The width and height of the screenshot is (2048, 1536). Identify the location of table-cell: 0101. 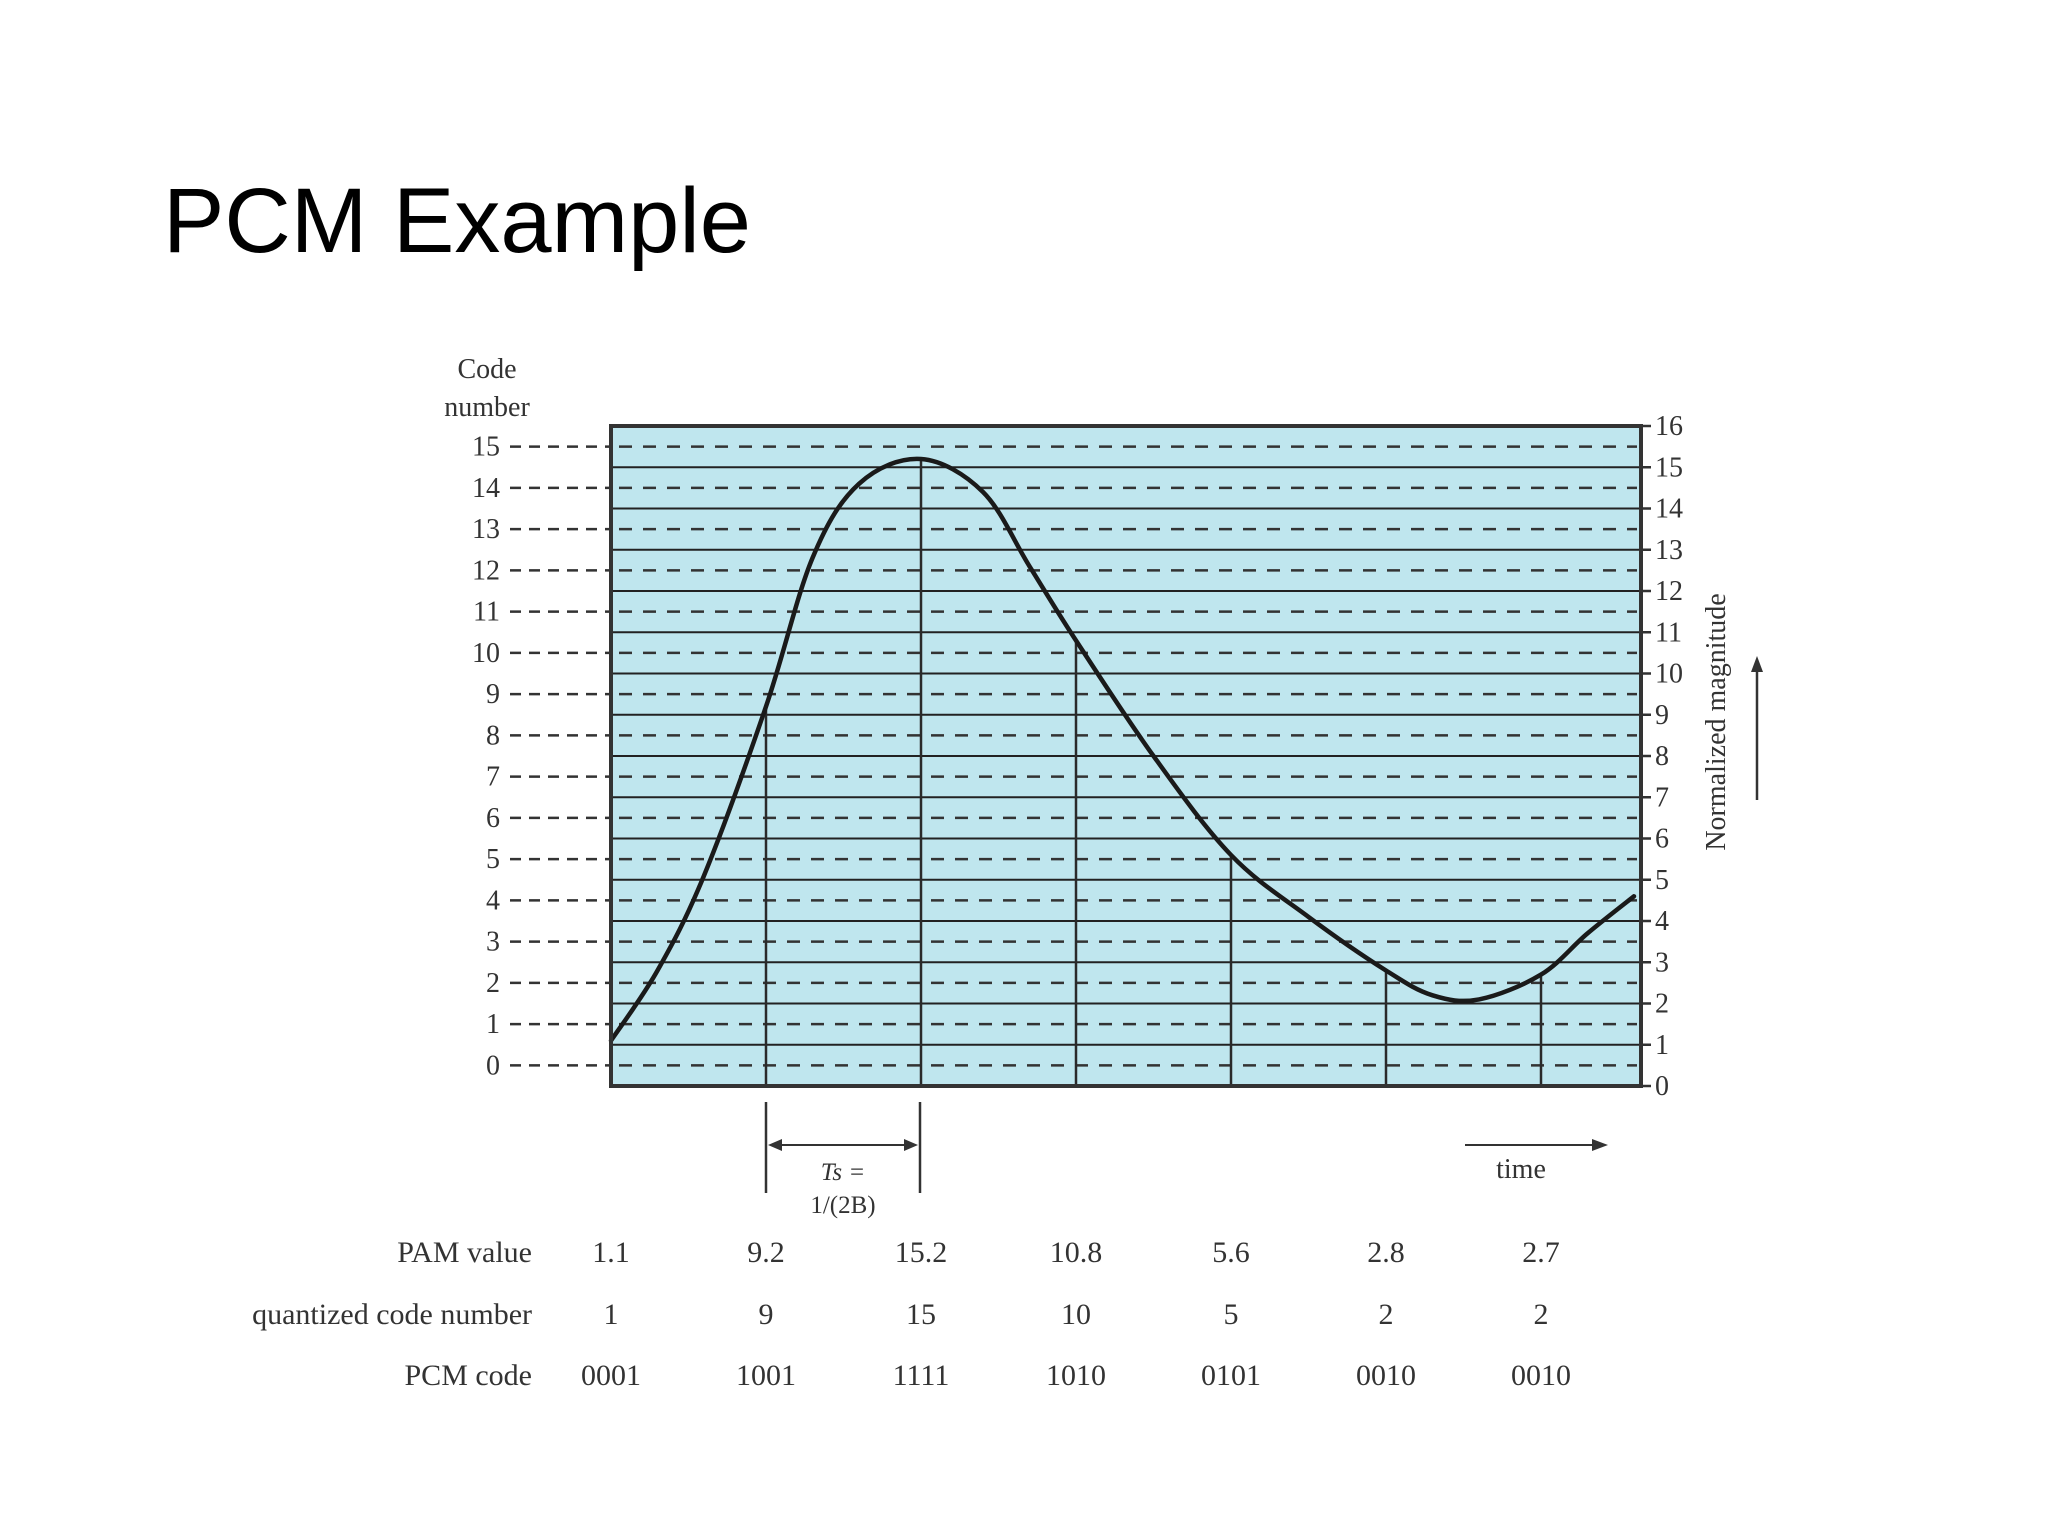
(1231, 1375).